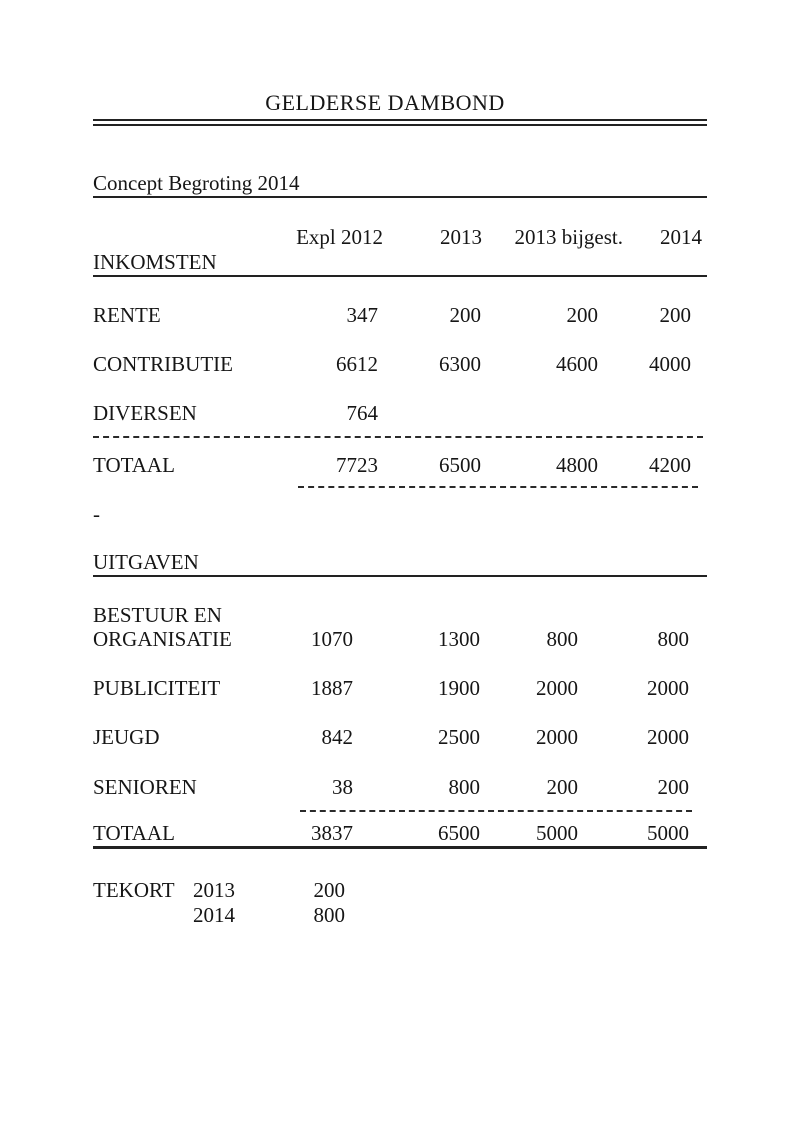  I want to click on row-label-spacer, so click(143, 915).